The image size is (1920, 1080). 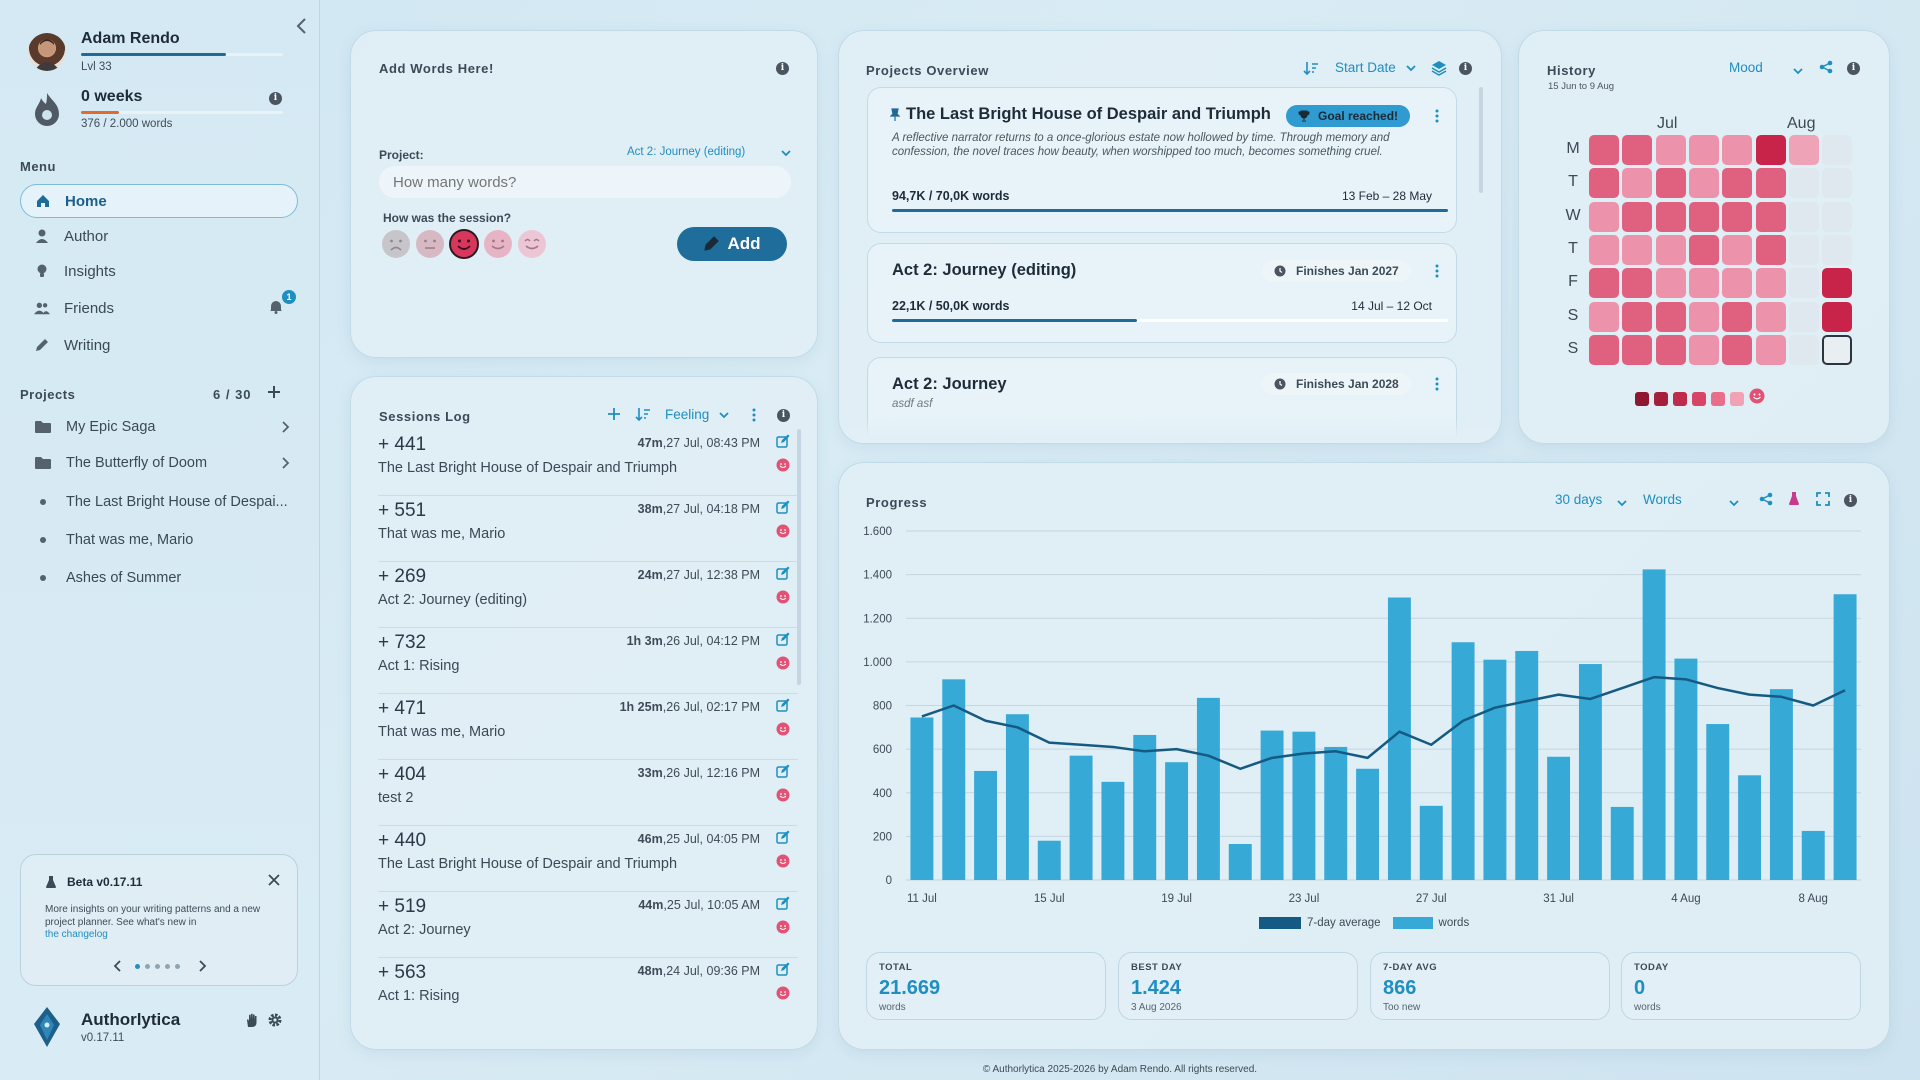 I want to click on progress-info-icon: i, so click(x=1850, y=500).